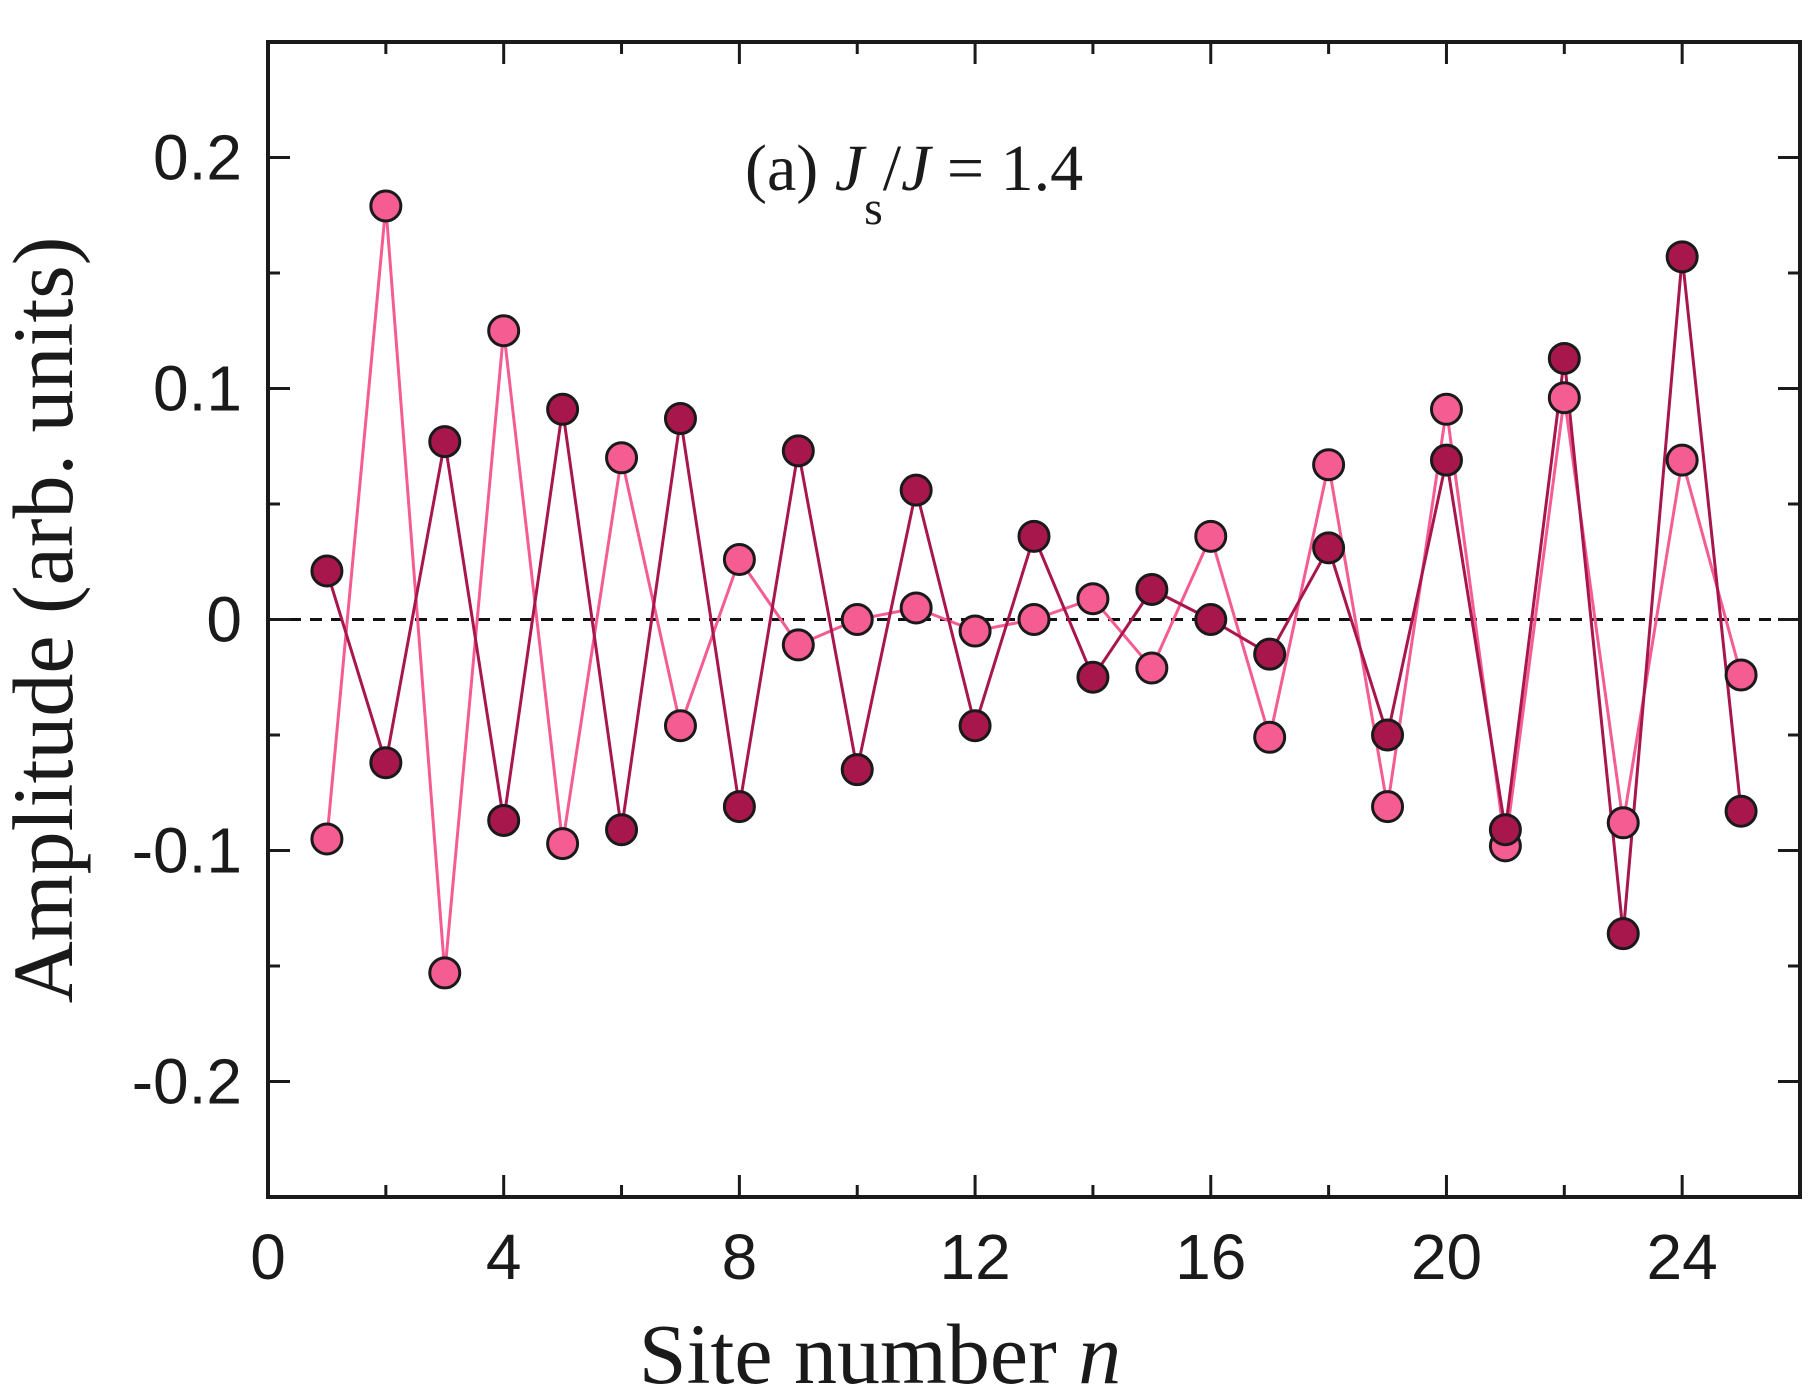 The width and height of the screenshot is (1816, 1396). What do you see at coordinates (187, 1082) in the screenshot?
I see `y-tick-label: -0.2` at bounding box center [187, 1082].